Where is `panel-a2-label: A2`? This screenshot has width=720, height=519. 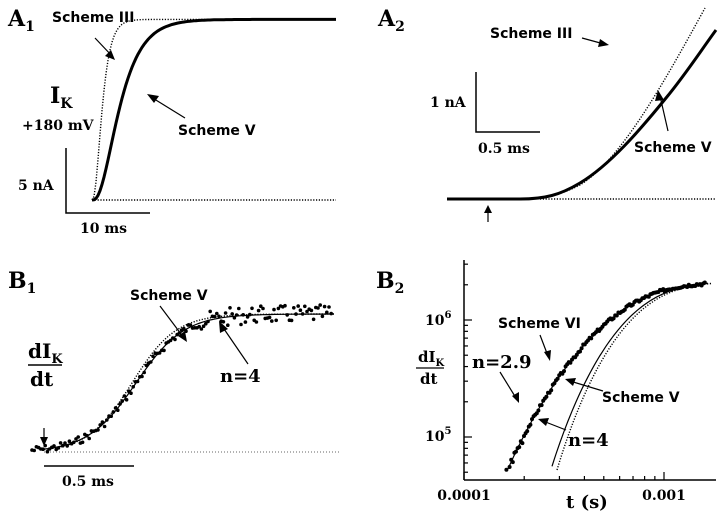
panel-a2-label: A2 is located at coordinates (391, 20).